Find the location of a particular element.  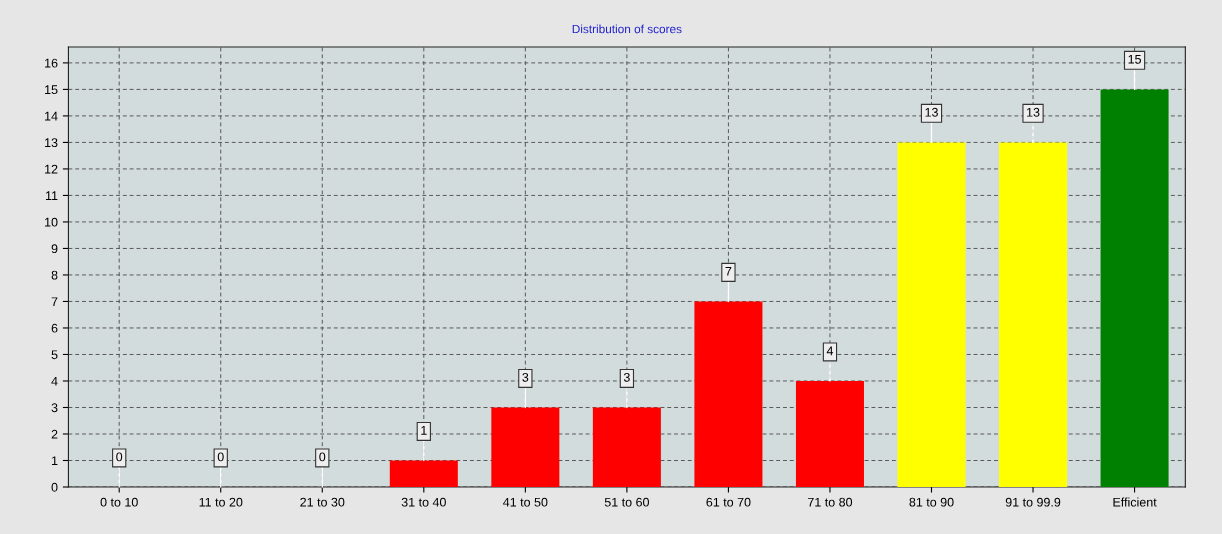

y-tick-label: 1 is located at coordinates (55, 461).